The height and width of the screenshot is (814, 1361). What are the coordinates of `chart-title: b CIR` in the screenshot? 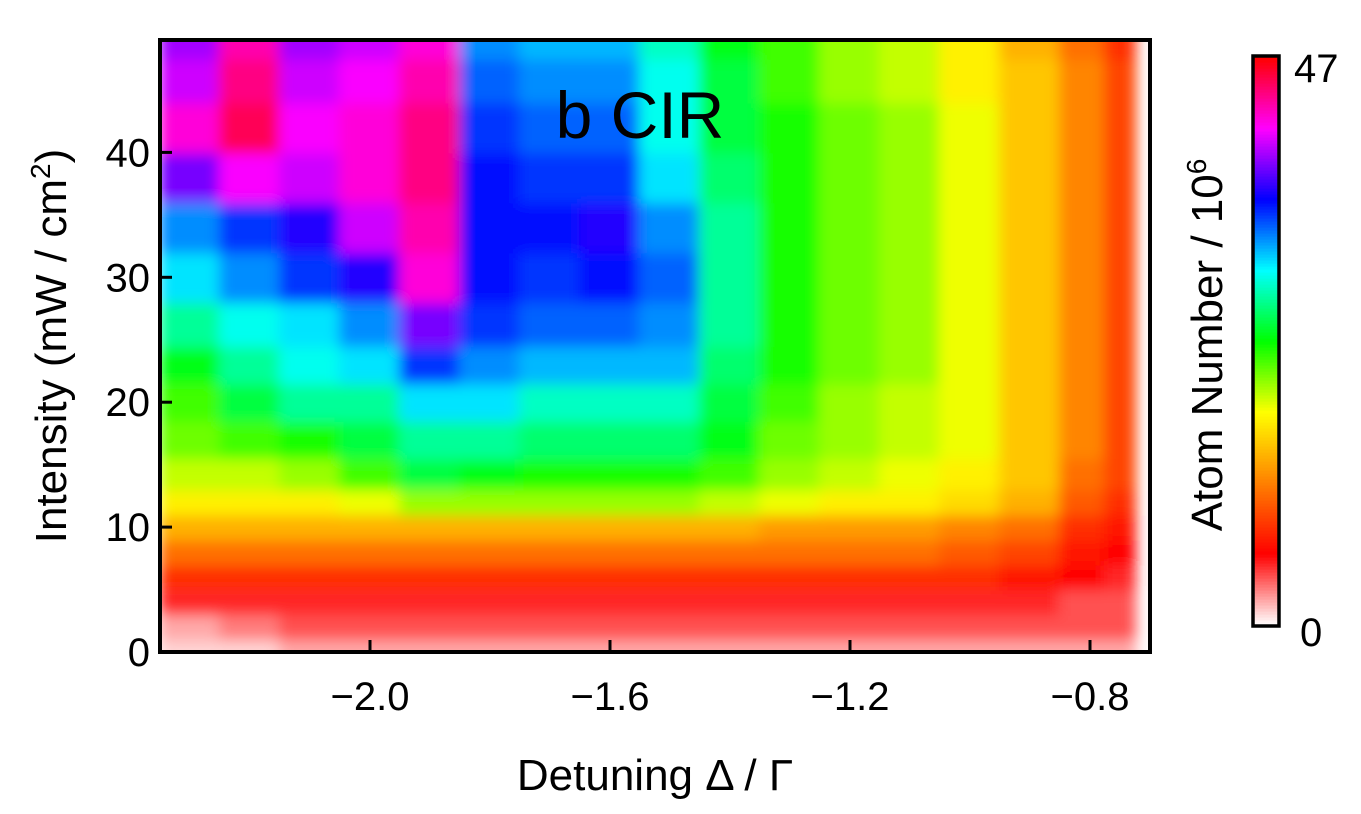 It's located at (640, 115).